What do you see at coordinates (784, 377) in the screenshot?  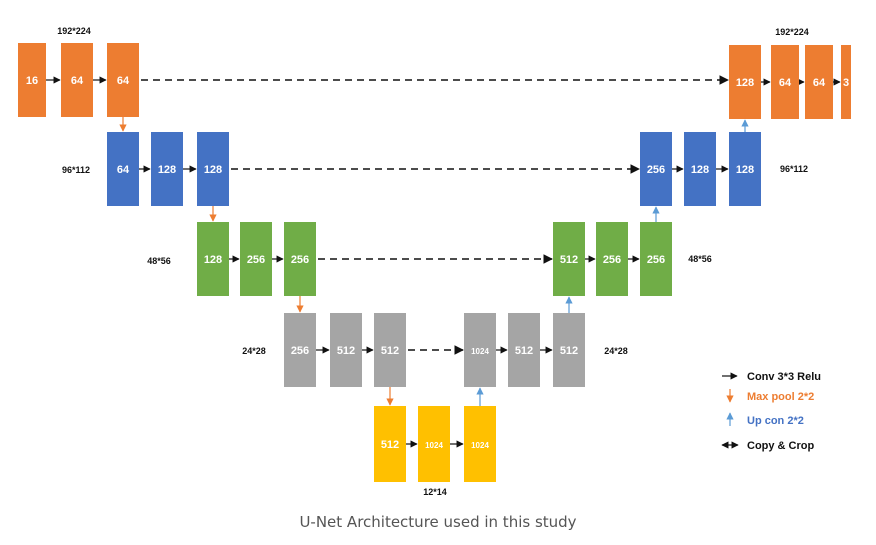 I see `legend-label: Conv 3*3 Relu` at bounding box center [784, 377].